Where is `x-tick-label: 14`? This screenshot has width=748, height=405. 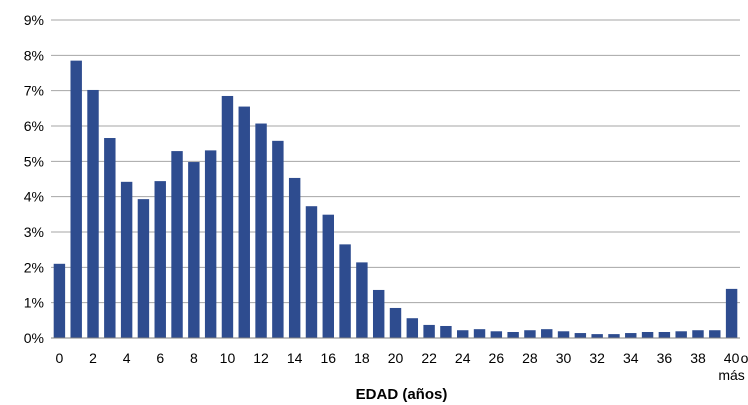
x-tick-label: 14 is located at coordinates (295, 358).